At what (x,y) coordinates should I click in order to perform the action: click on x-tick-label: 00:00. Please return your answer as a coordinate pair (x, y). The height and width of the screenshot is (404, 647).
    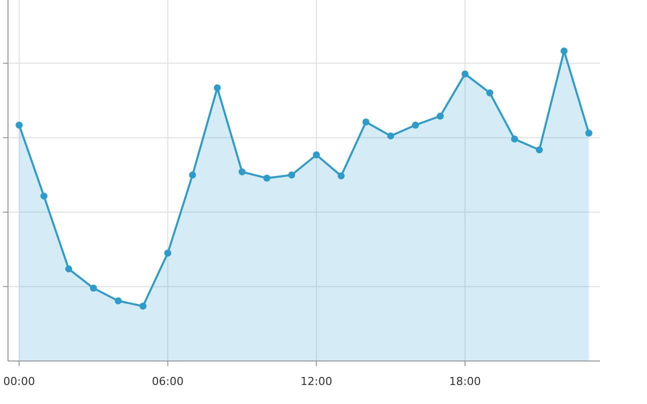
    Looking at the image, I should click on (19, 381).